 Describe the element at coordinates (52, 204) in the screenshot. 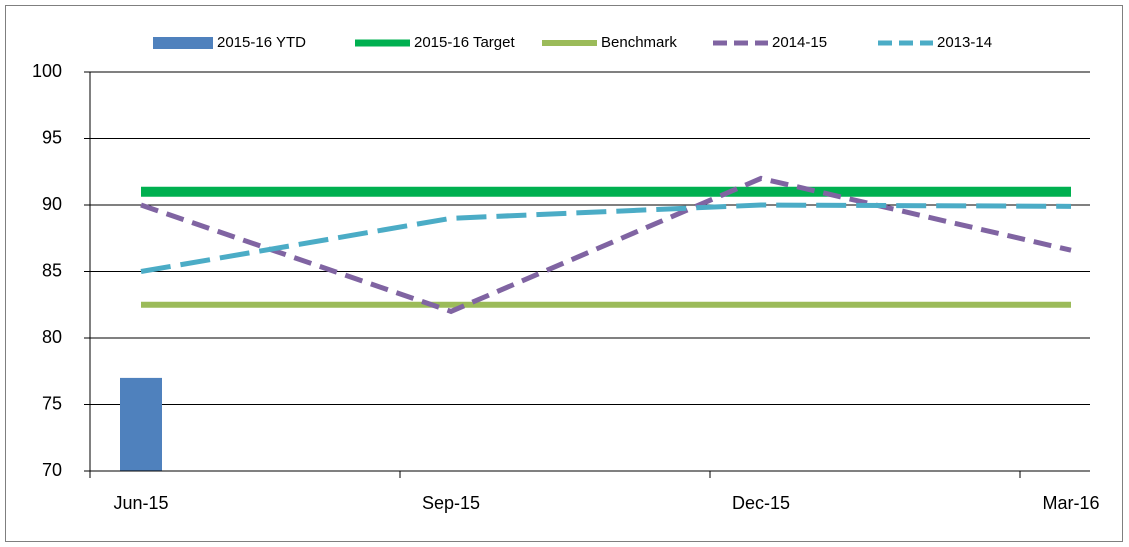

I see `y-tick-label: 90` at that location.